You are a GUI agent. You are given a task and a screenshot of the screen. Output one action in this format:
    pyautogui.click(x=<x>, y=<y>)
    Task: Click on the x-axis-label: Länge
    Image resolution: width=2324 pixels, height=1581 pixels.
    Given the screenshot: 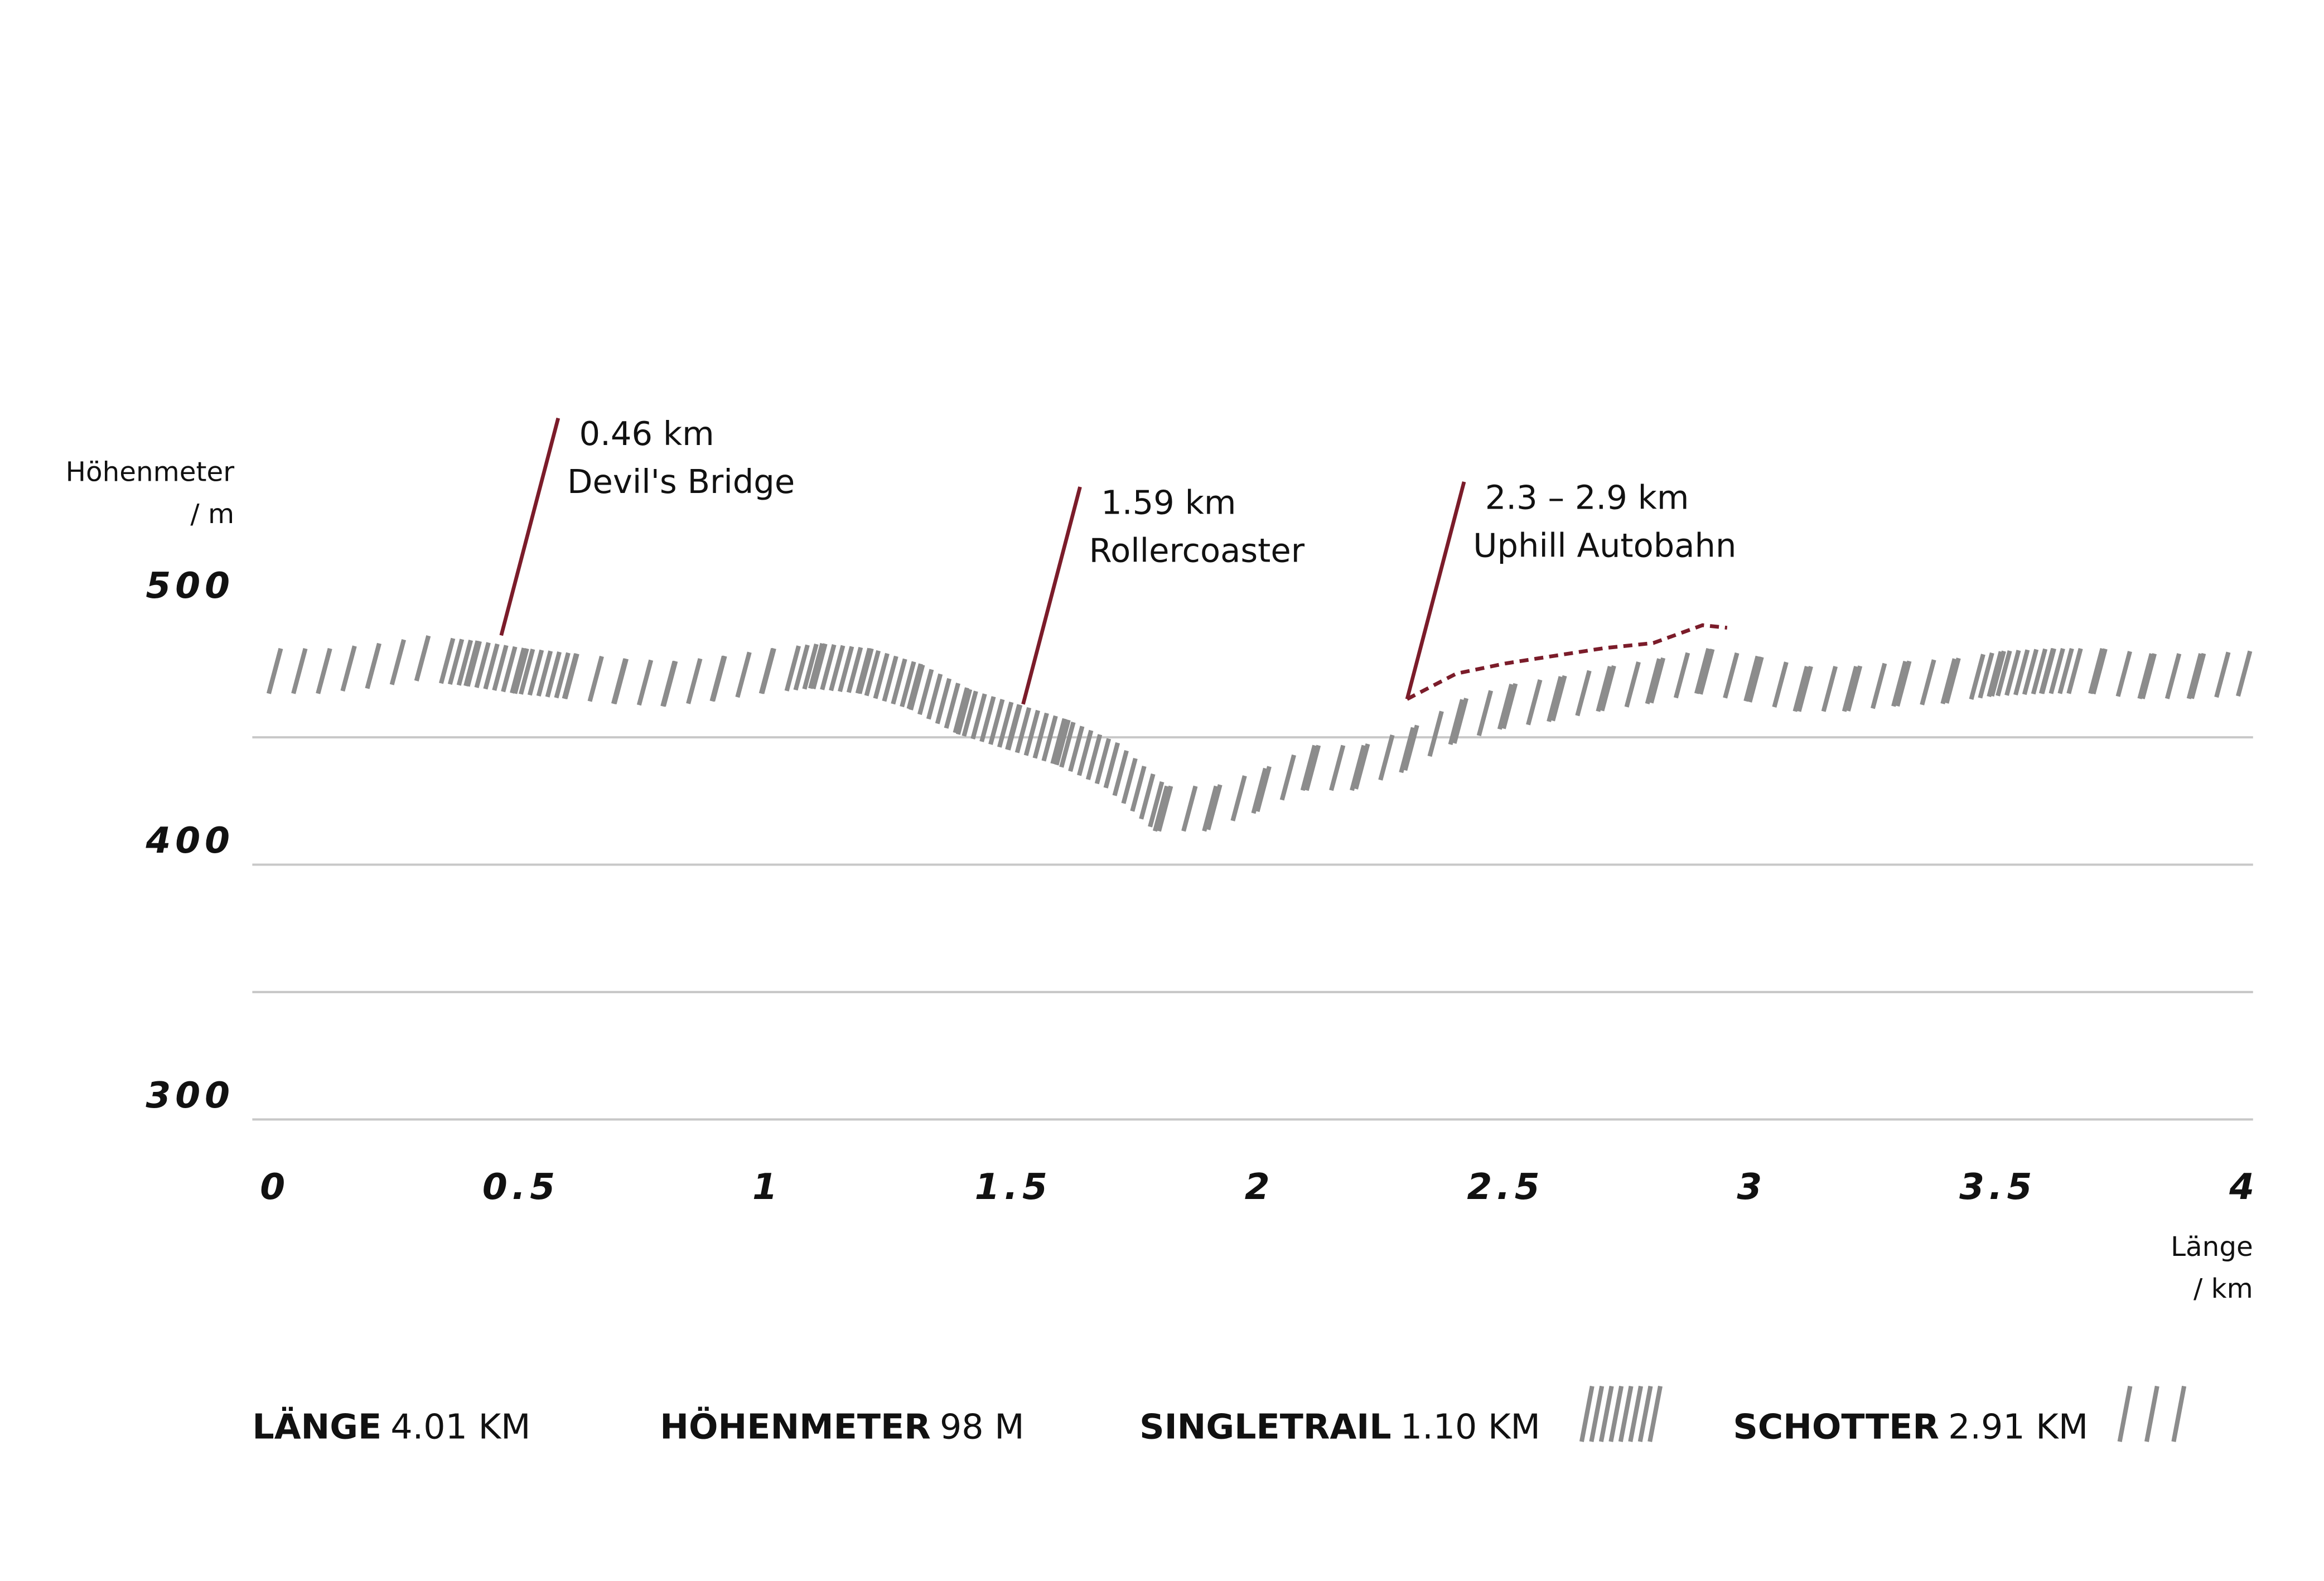 What is the action you would take?
    pyautogui.click(x=2212, y=1247)
    